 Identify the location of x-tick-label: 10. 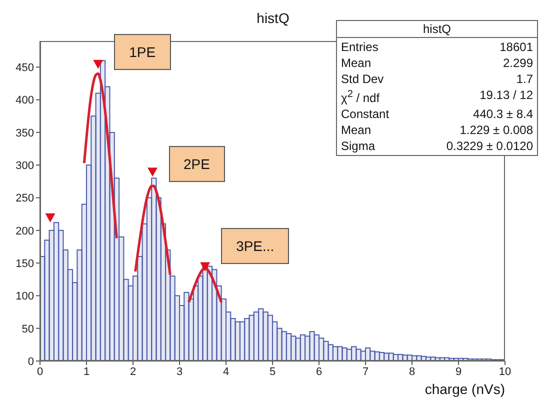
(505, 372).